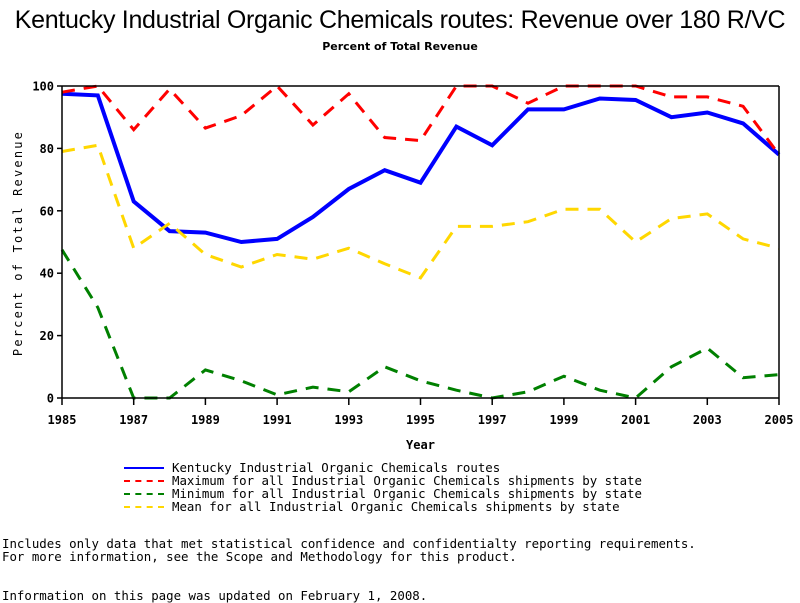 The image size is (800, 603). What do you see at coordinates (144, 480) in the screenshot?
I see `legend-swatch-maximum` at bounding box center [144, 480].